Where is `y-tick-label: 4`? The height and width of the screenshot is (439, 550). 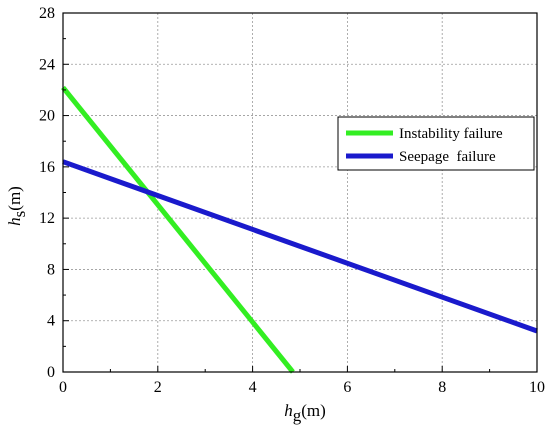
y-tick-label: 4 is located at coordinates (51, 321).